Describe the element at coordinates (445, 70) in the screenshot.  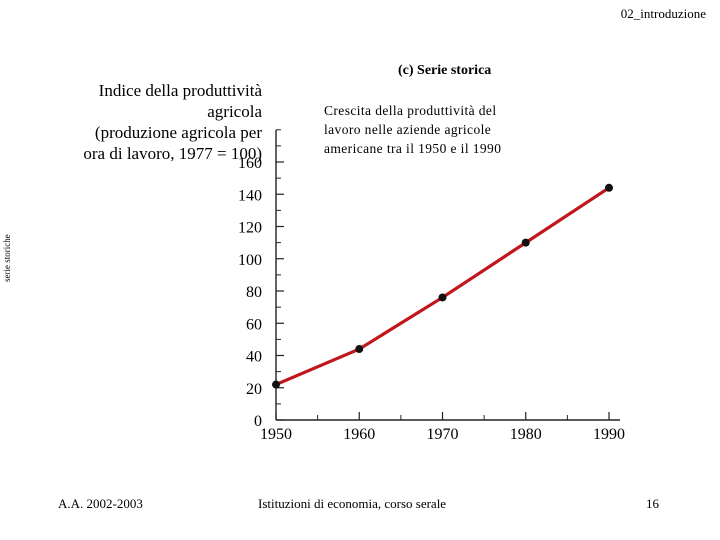
I see `chart-title: (c) Serie storica` at that location.